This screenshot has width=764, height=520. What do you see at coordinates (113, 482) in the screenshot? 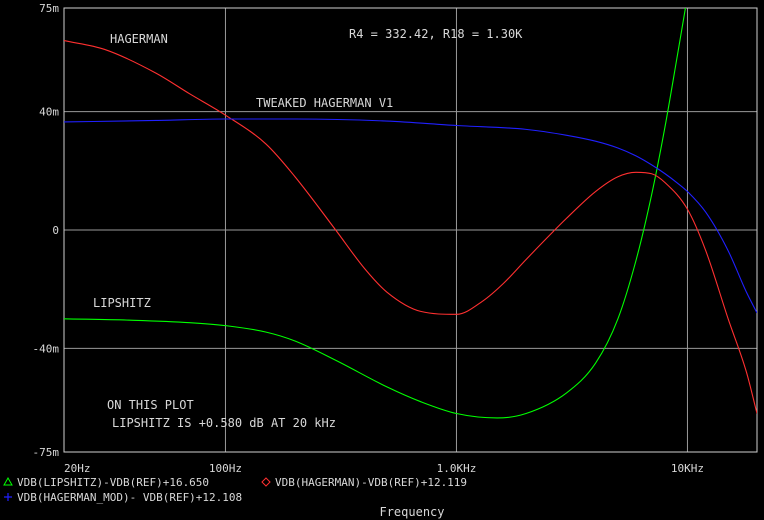
I see `legend-label: VDB(LIPSHITZ)-VDB(REF)+16.650` at bounding box center [113, 482].